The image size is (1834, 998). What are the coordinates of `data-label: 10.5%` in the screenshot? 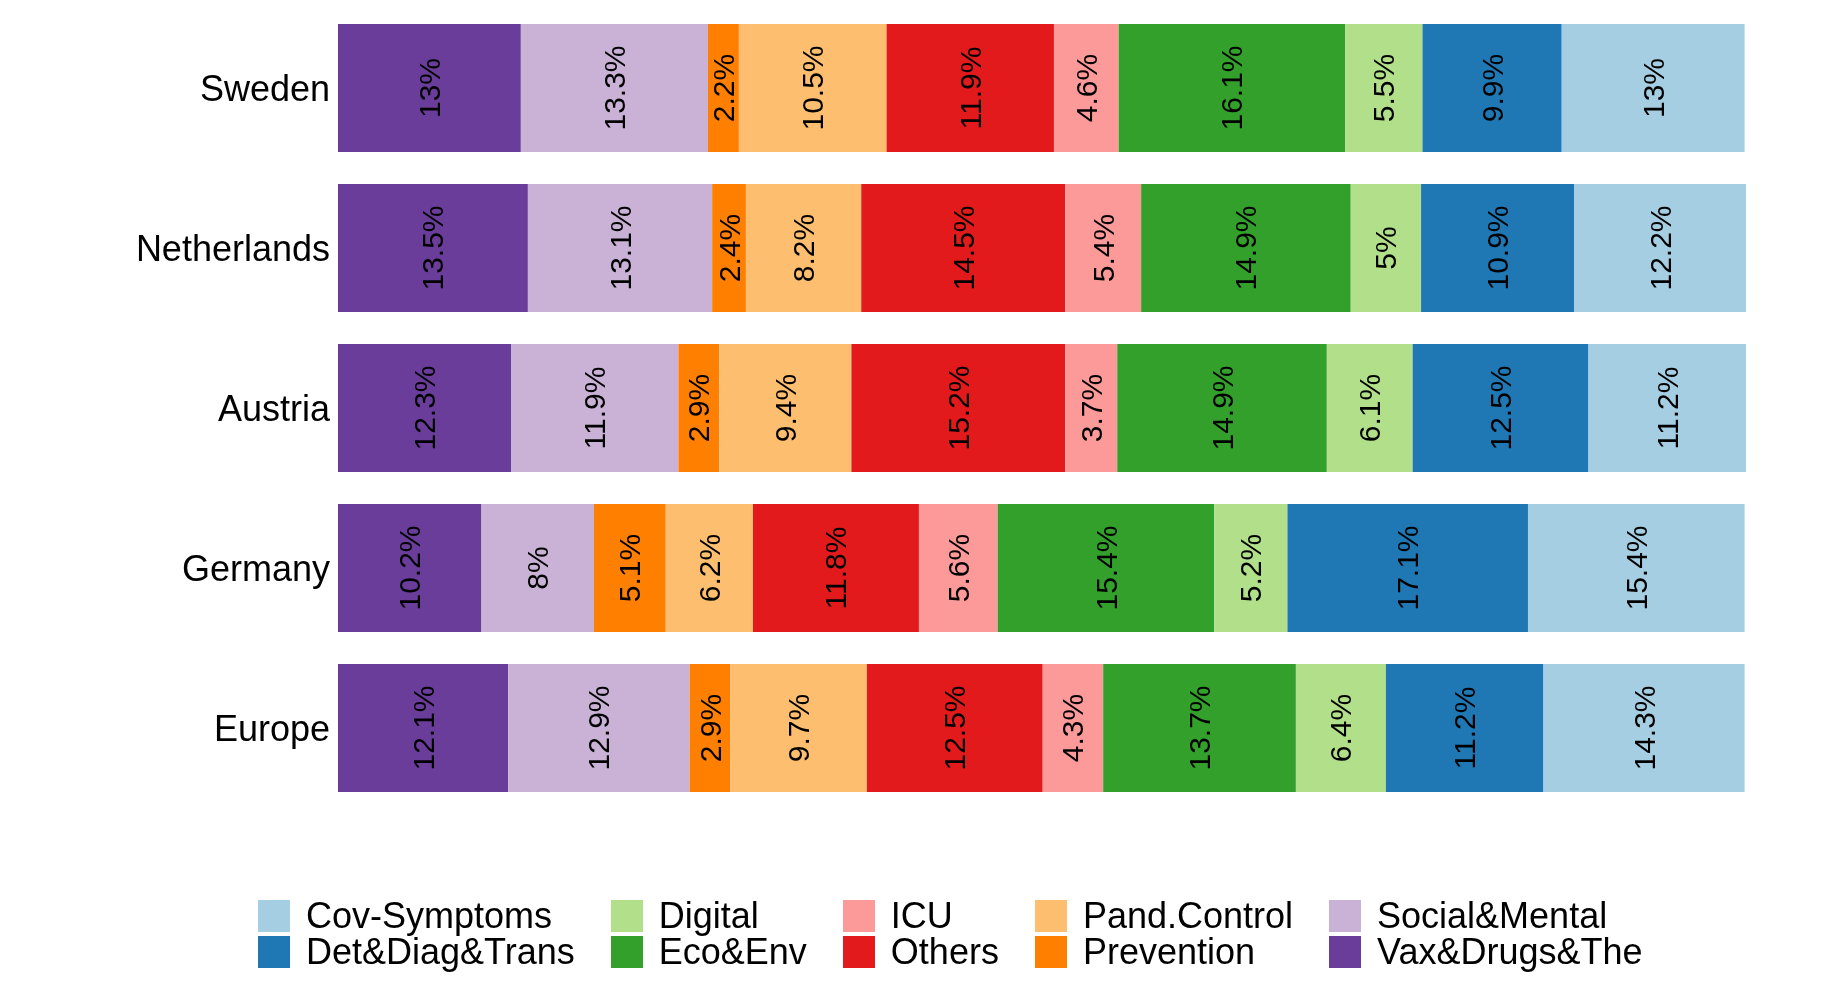 It's located at (813, 88).